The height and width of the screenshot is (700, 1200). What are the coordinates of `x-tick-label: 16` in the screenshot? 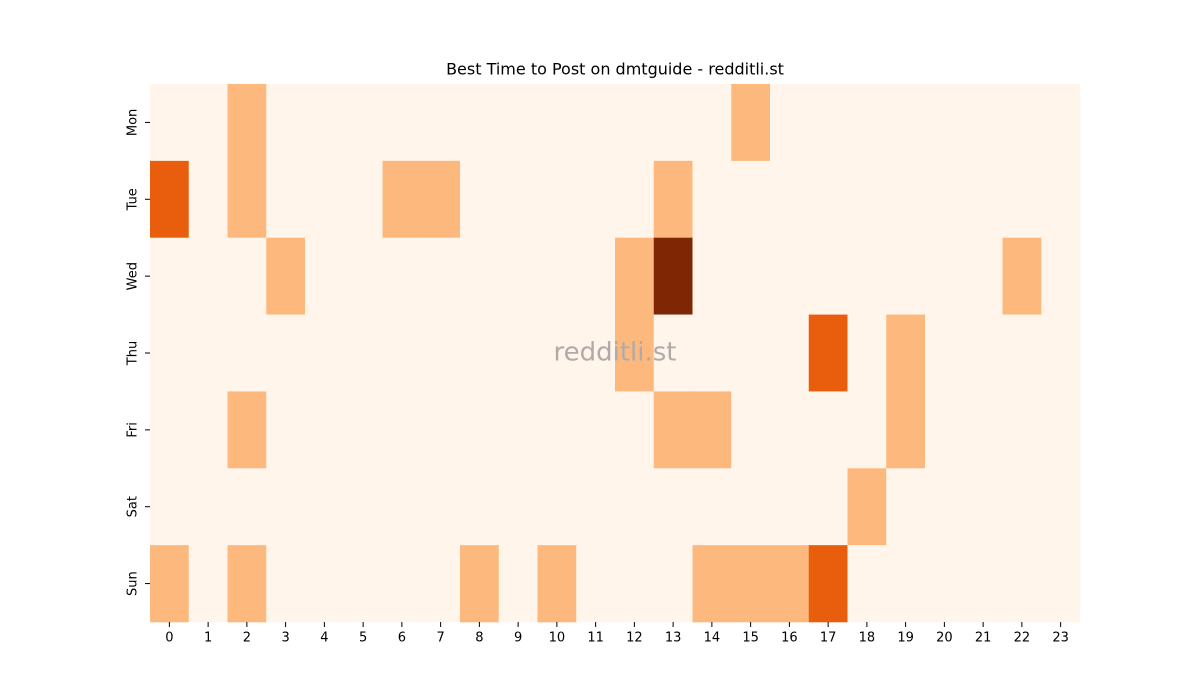 It's located at (789, 638).